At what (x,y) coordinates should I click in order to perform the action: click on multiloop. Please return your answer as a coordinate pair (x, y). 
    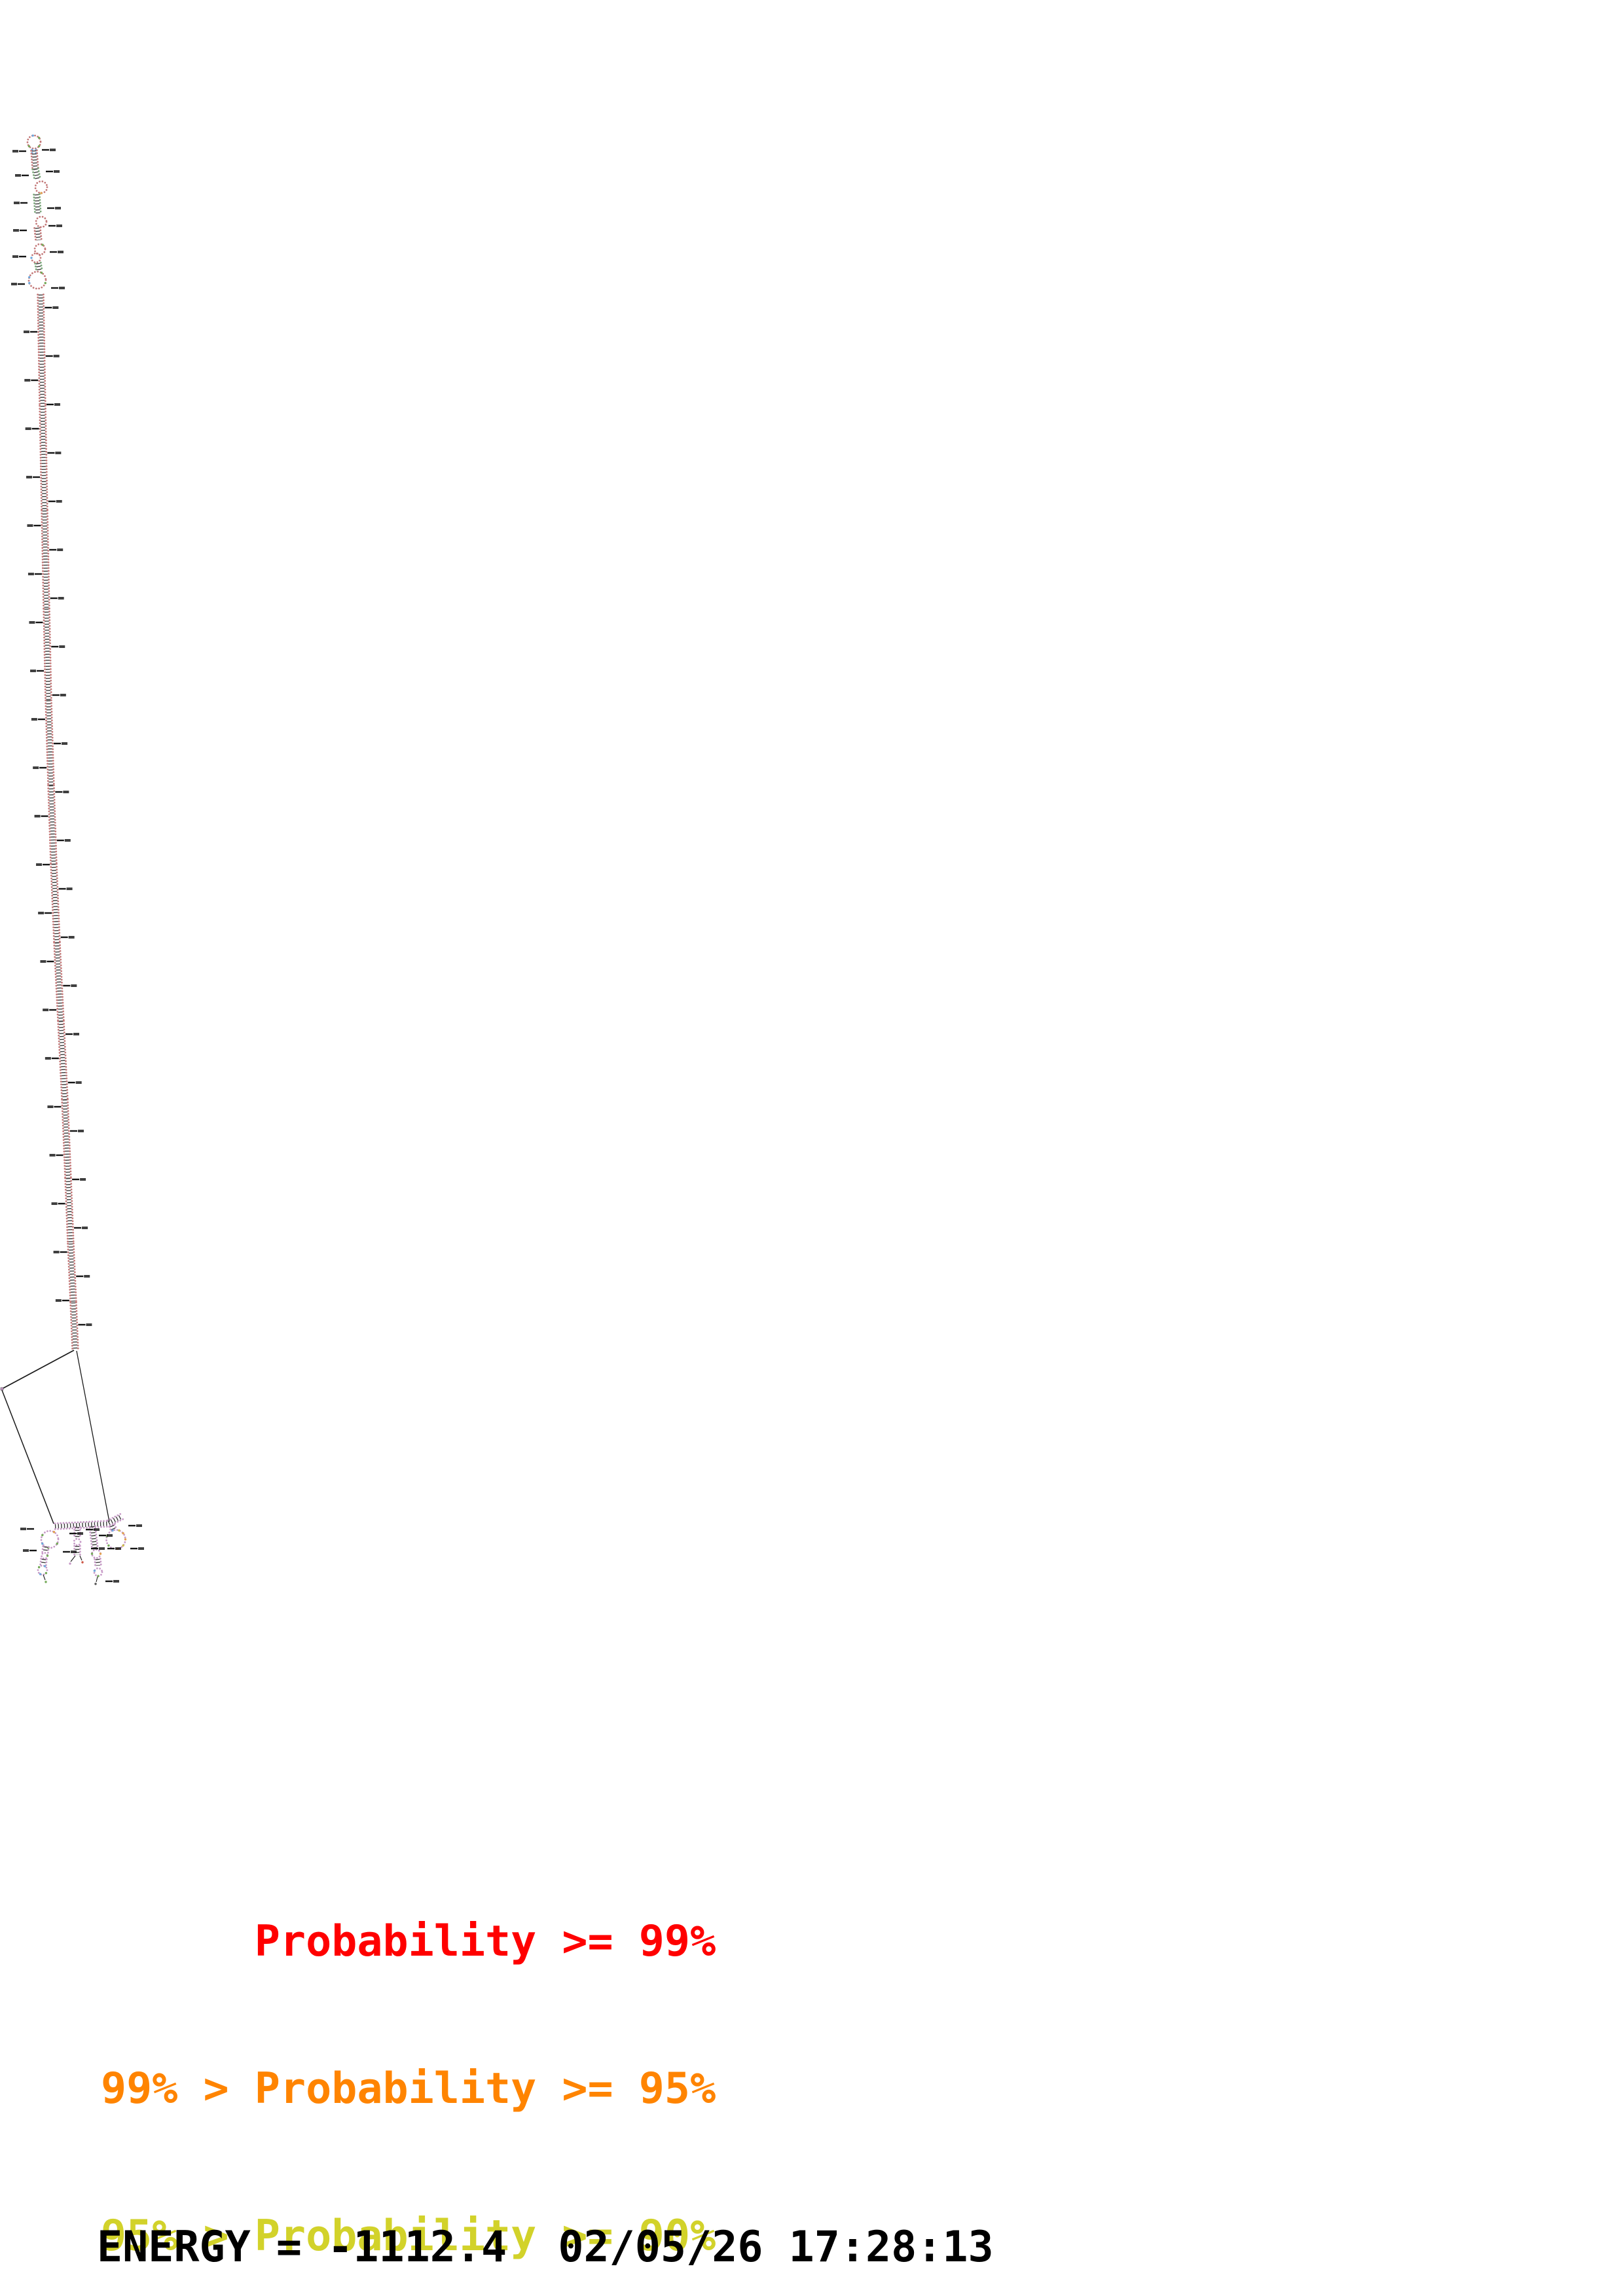
    Looking at the image, I should click on (55, 1437).